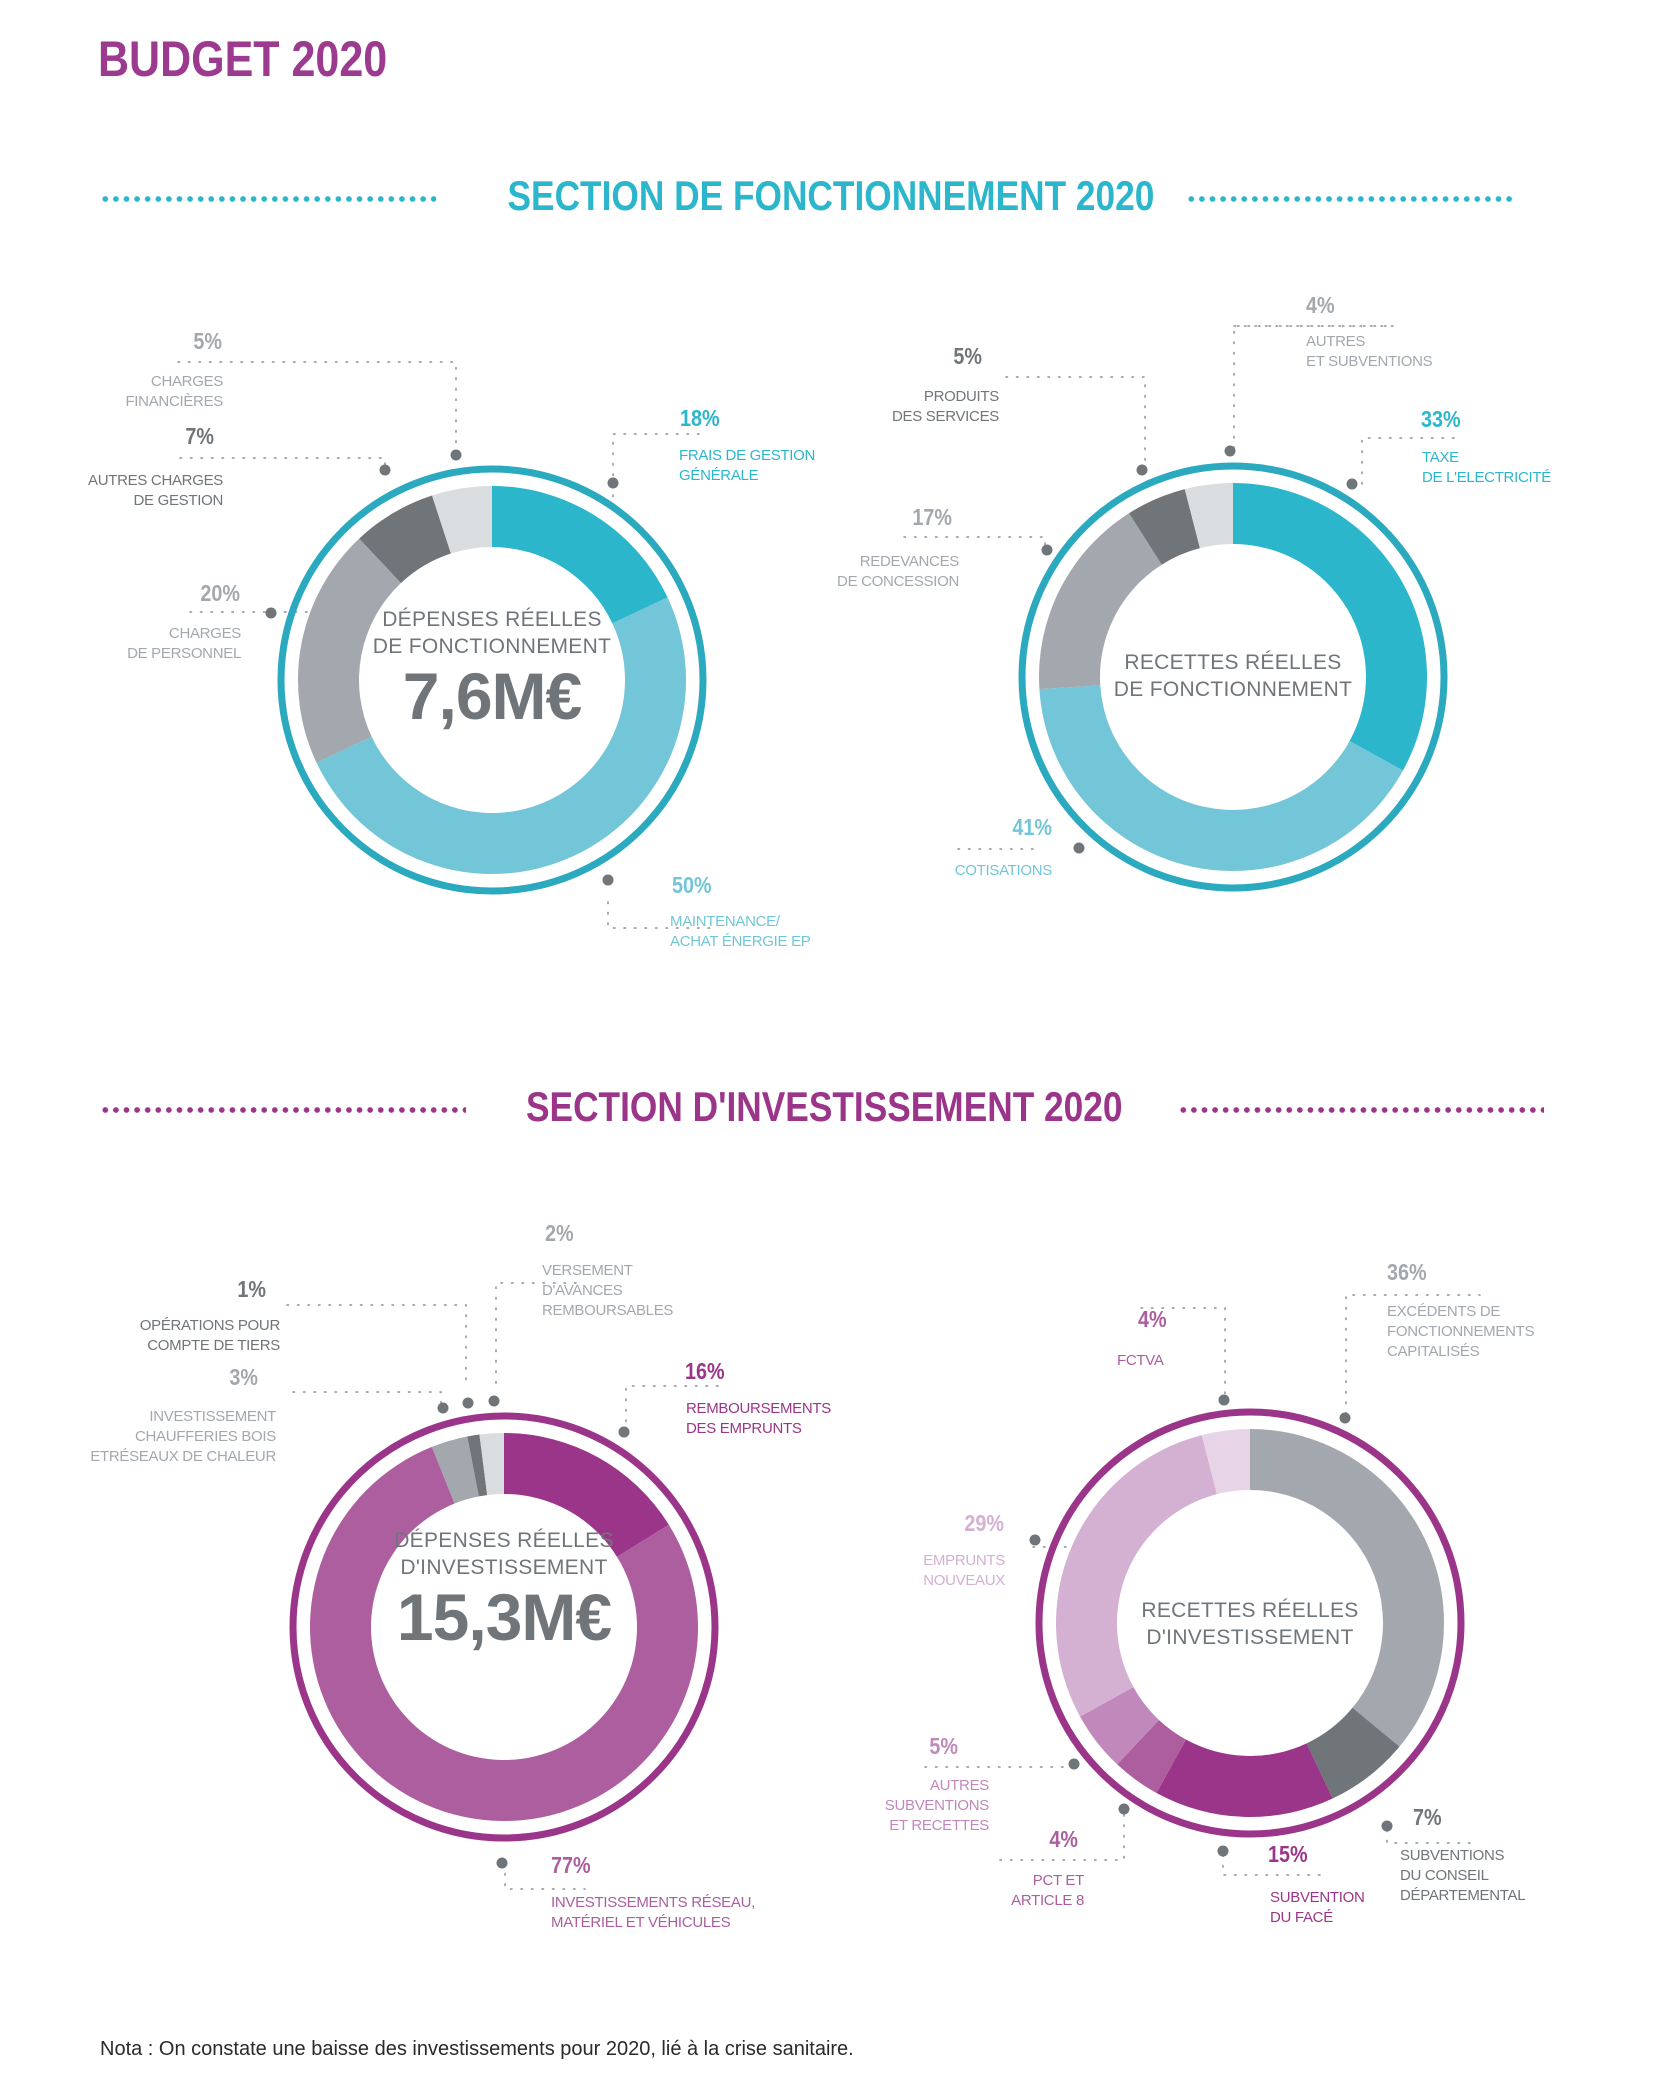  I want to click on caption-remboursements: REMBOURSEMENTS DES EMPRUNTS, so click(758, 1419).